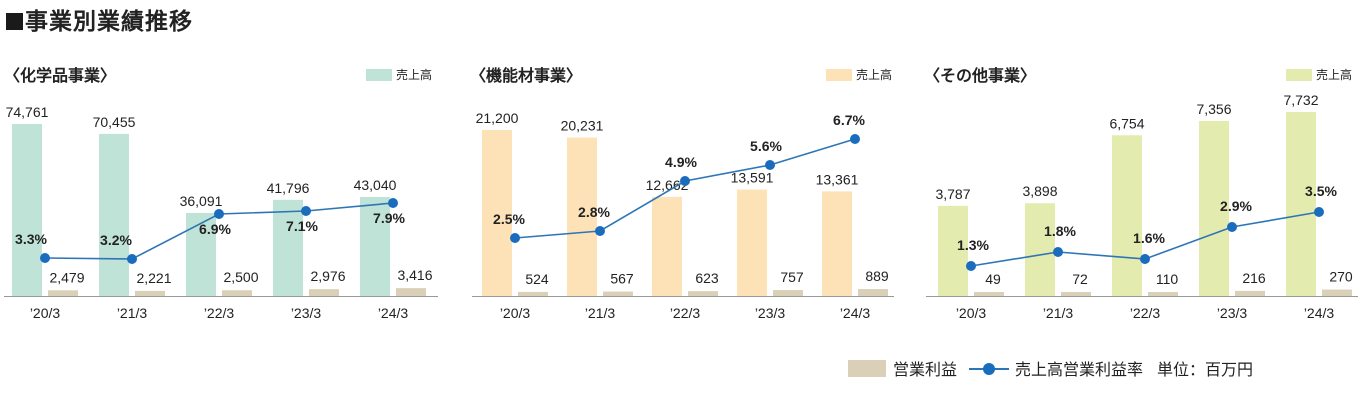  Describe the element at coordinates (622, 279) in the screenshot. I see `operating-profit-value-label: 567` at that location.